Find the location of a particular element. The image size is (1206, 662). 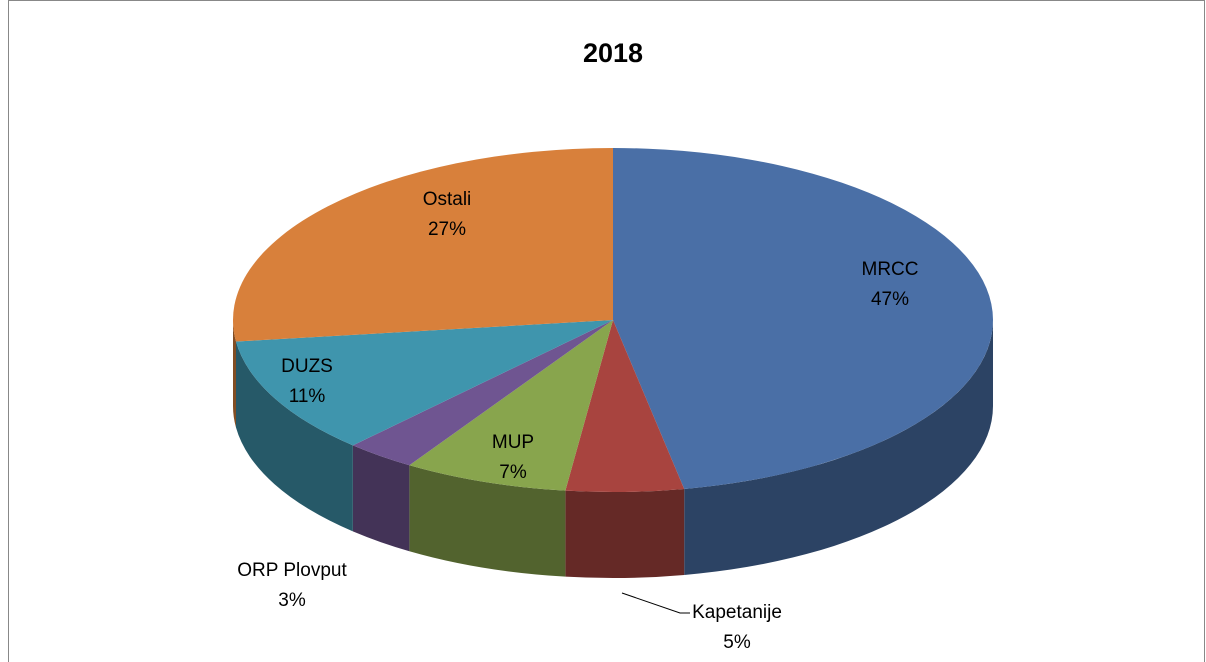

leader-line is located at coordinates (655, 603).